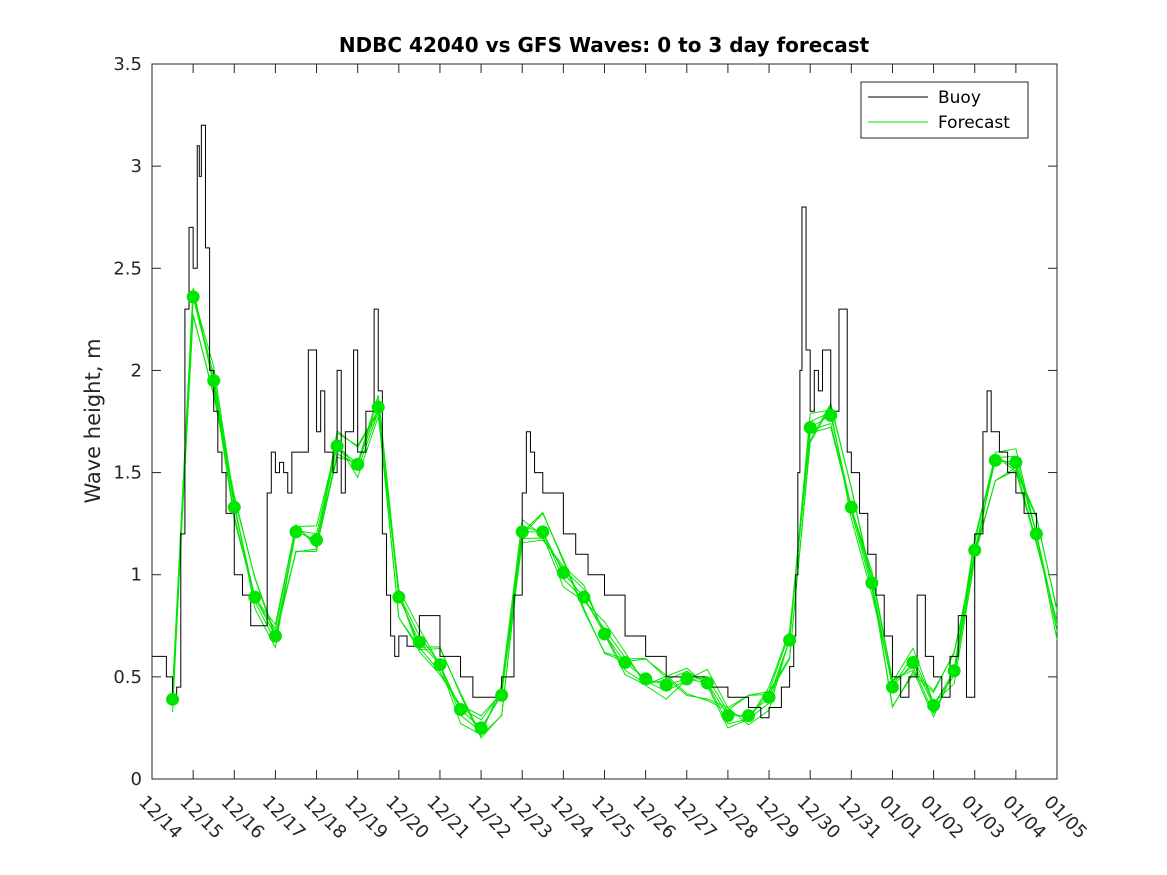 Image resolution: width=1167 pixels, height=875 pixels. What do you see at coordinates (959, 98) in the screenshot?
I see `legend-buoy-label: Buoy` at bounding box center [959, 98].